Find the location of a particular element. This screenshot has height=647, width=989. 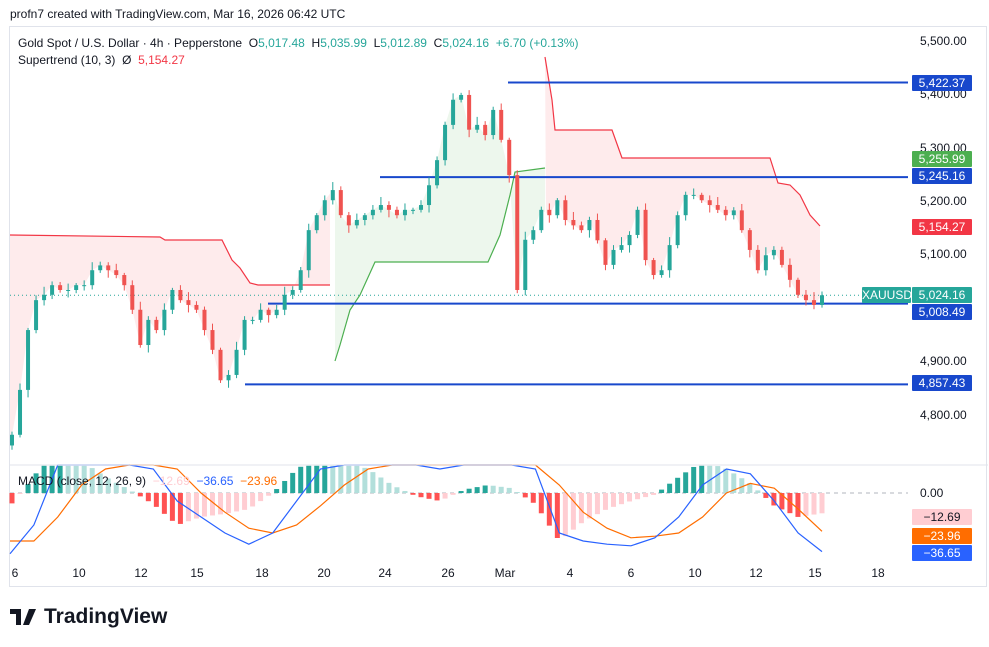

high-label: H is located at coordinates (316, 43).